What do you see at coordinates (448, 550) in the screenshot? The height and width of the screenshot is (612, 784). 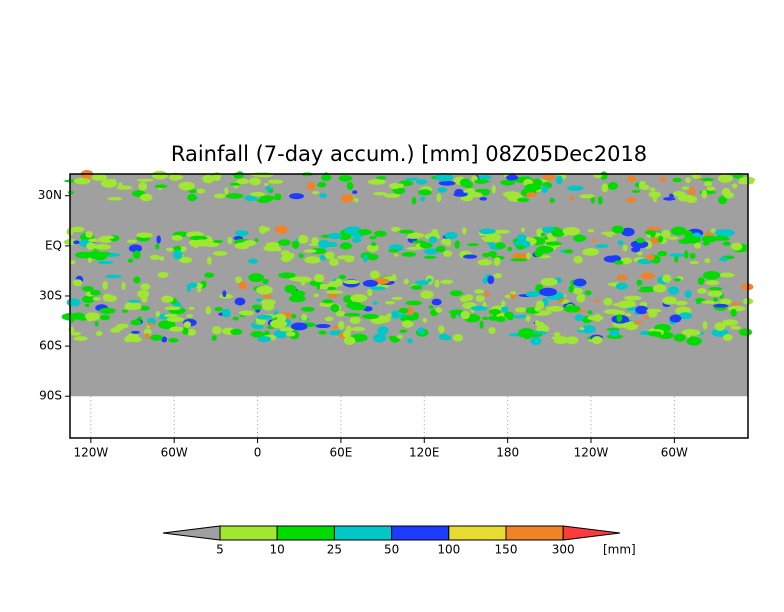 I see `colorbar-label: 100` at bounding box center [448, 550].